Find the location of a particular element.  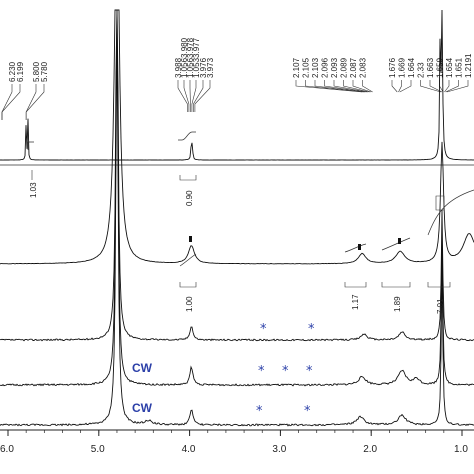

peak-label: 1.2191 is located at coordinates (468, 65).